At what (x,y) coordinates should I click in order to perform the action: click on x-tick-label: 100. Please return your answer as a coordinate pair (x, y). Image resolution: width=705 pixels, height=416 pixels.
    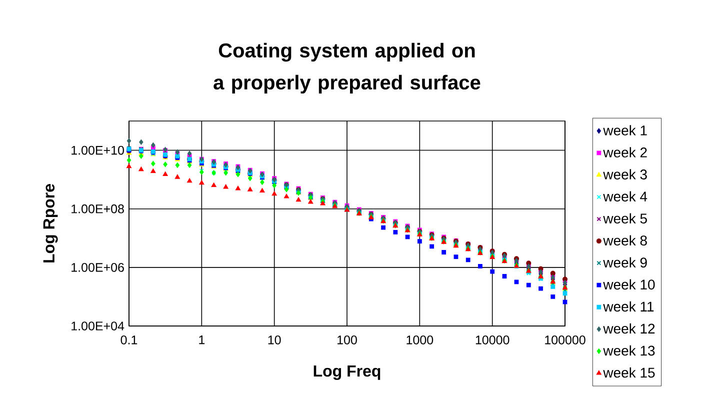
    Looking at the image, I should click on (347, 340).